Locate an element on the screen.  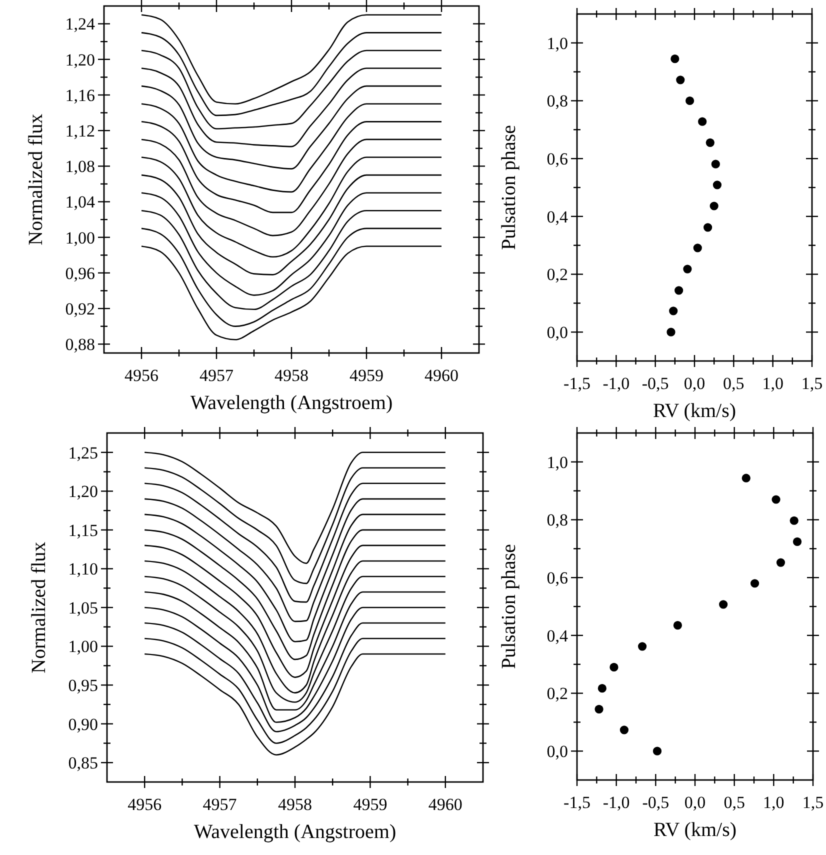
x-tick-label: -0,5 is located at coordinates (655, 383).